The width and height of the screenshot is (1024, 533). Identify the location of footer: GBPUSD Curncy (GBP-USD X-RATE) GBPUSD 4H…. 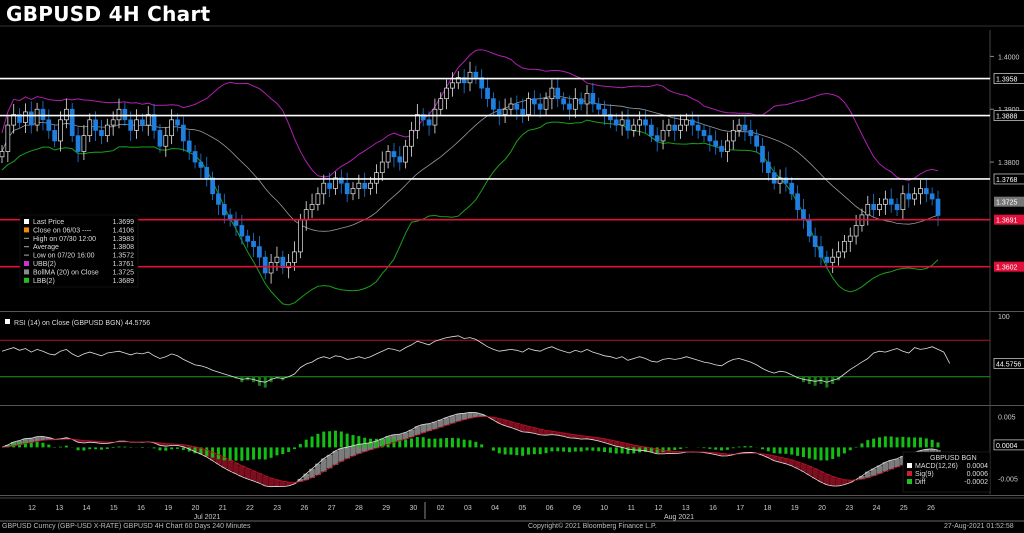
(512, 527).